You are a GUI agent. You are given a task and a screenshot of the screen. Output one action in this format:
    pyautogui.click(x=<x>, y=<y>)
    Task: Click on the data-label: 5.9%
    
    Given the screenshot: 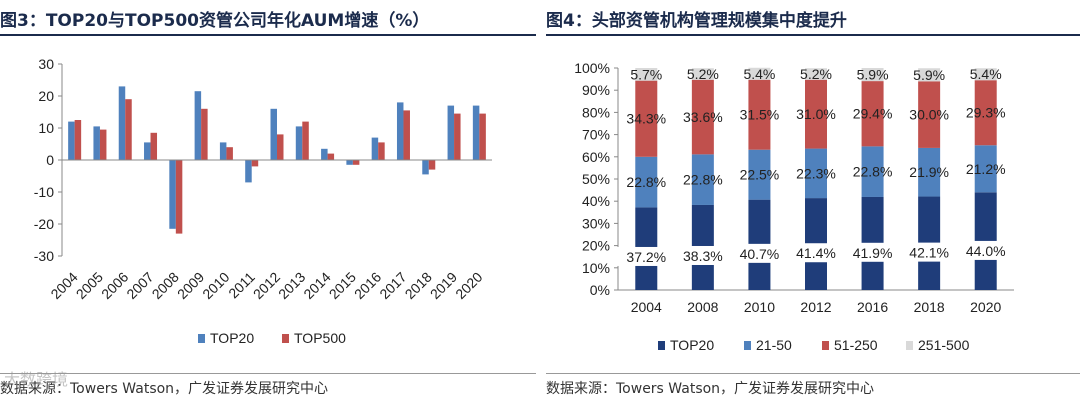 What is the action you would take?
    pyautogui.click(x=873, y=75)
    